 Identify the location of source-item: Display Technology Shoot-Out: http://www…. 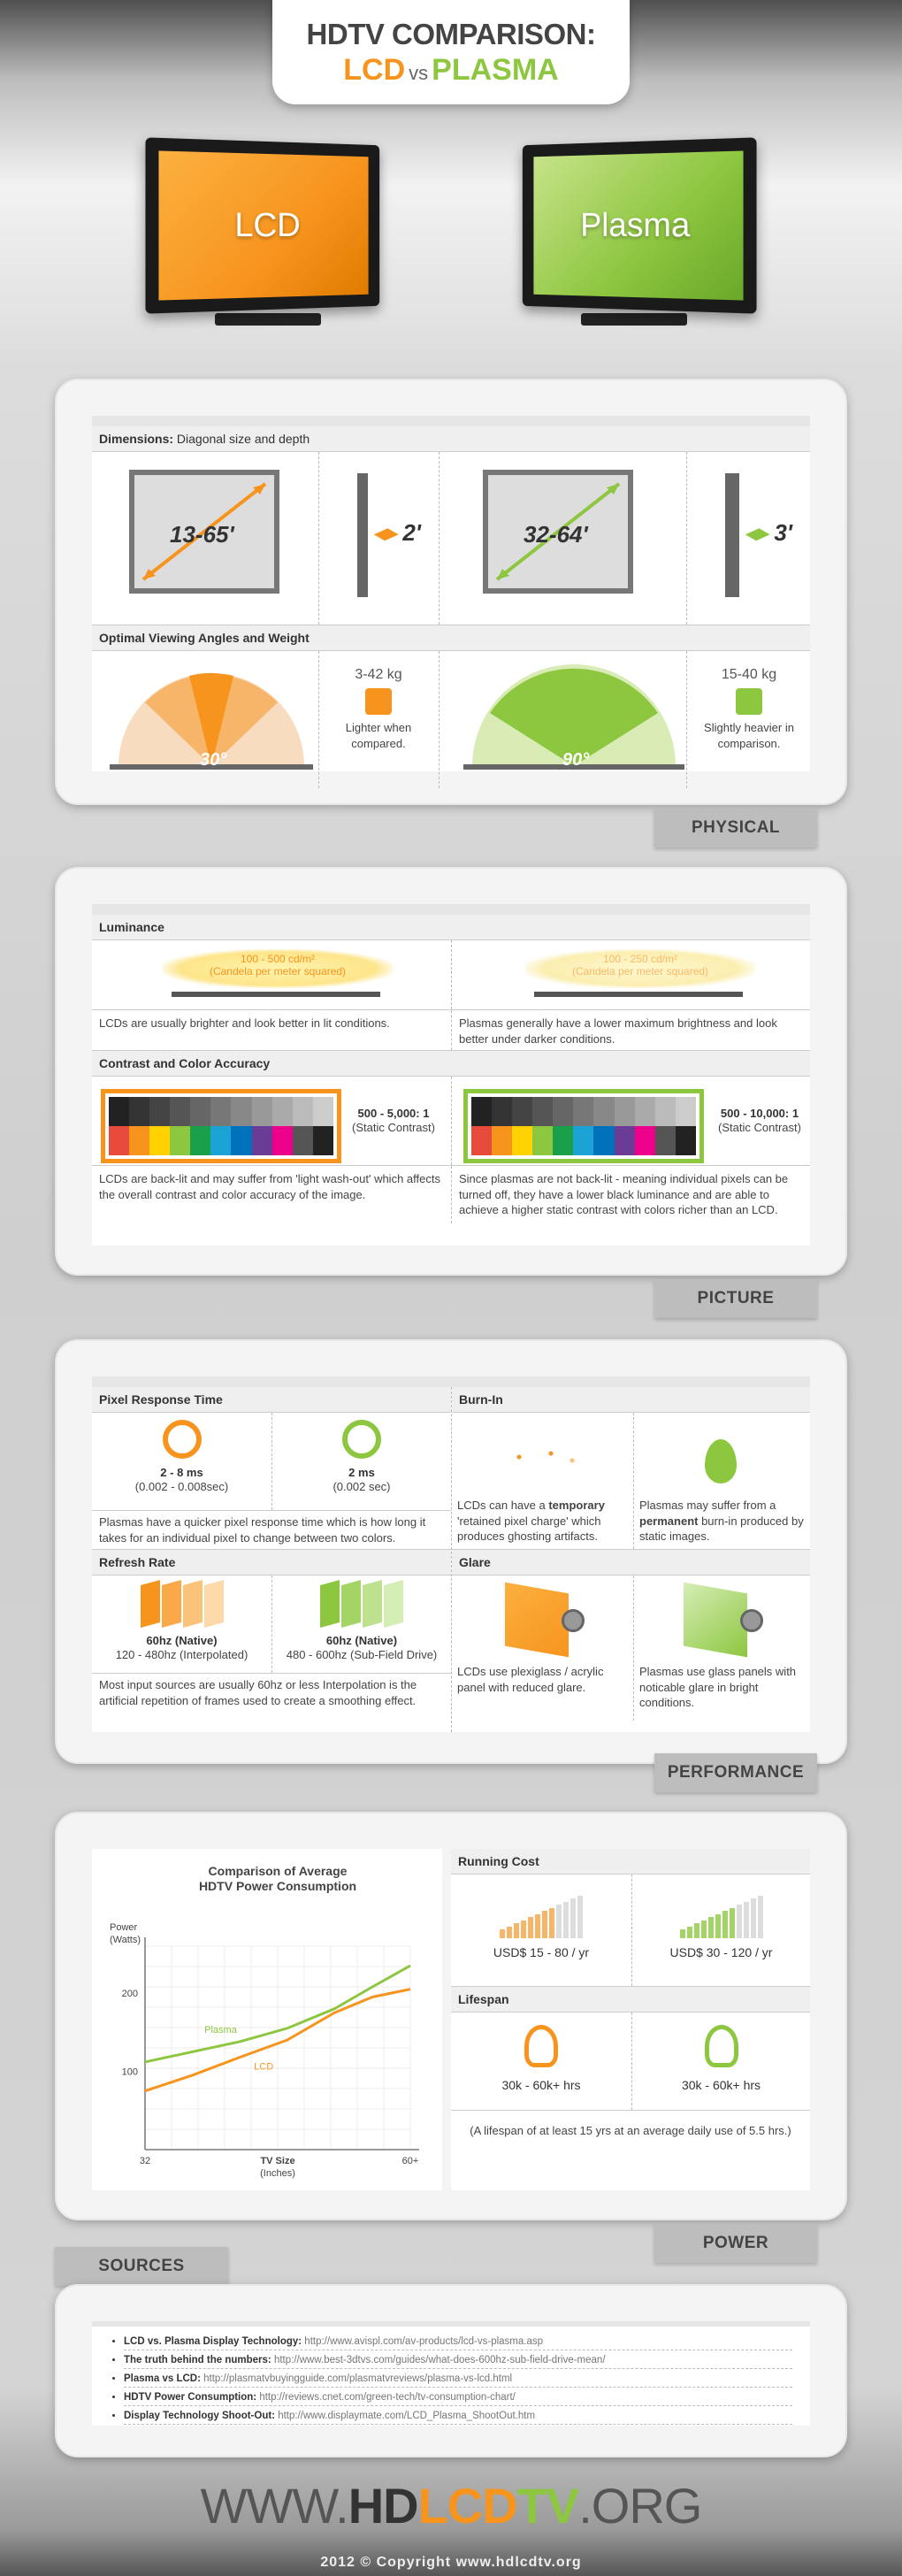
(458, 2418).